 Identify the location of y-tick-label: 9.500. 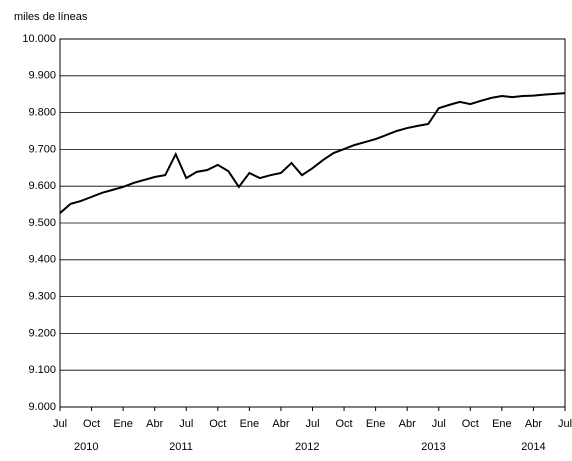
(42, 223).